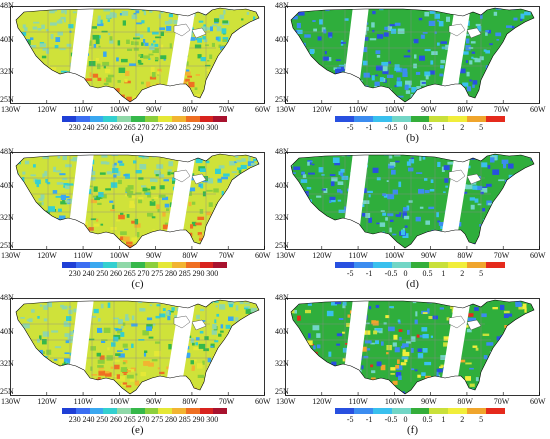  What do you see at coordinates (462, 127) in the screenshot?
I see `colorbar-tick-label: 2` at bounding box center [462, 127].